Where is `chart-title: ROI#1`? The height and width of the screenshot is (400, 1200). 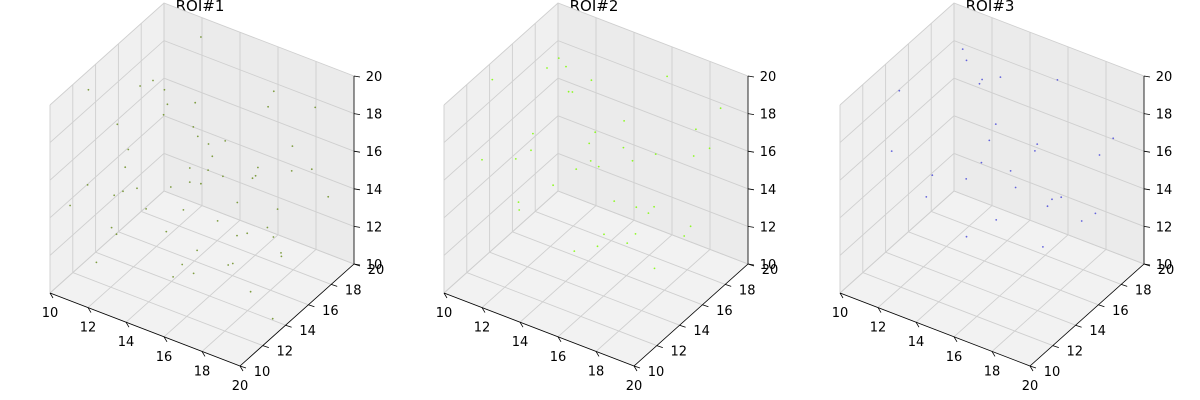 chart-title: ROI#1 is located at coordinates (200, 7).